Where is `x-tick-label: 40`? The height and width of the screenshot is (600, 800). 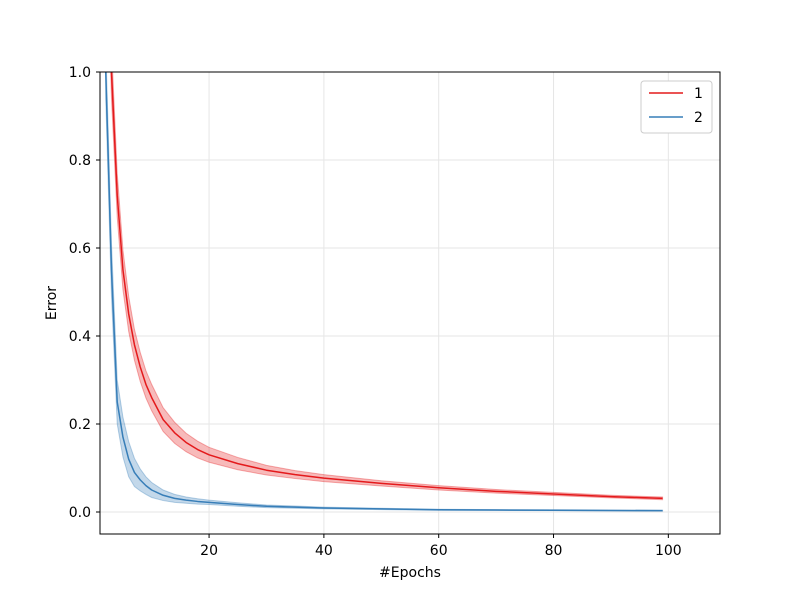
x-tick-label: 40 is located at coordinates (324, 551).